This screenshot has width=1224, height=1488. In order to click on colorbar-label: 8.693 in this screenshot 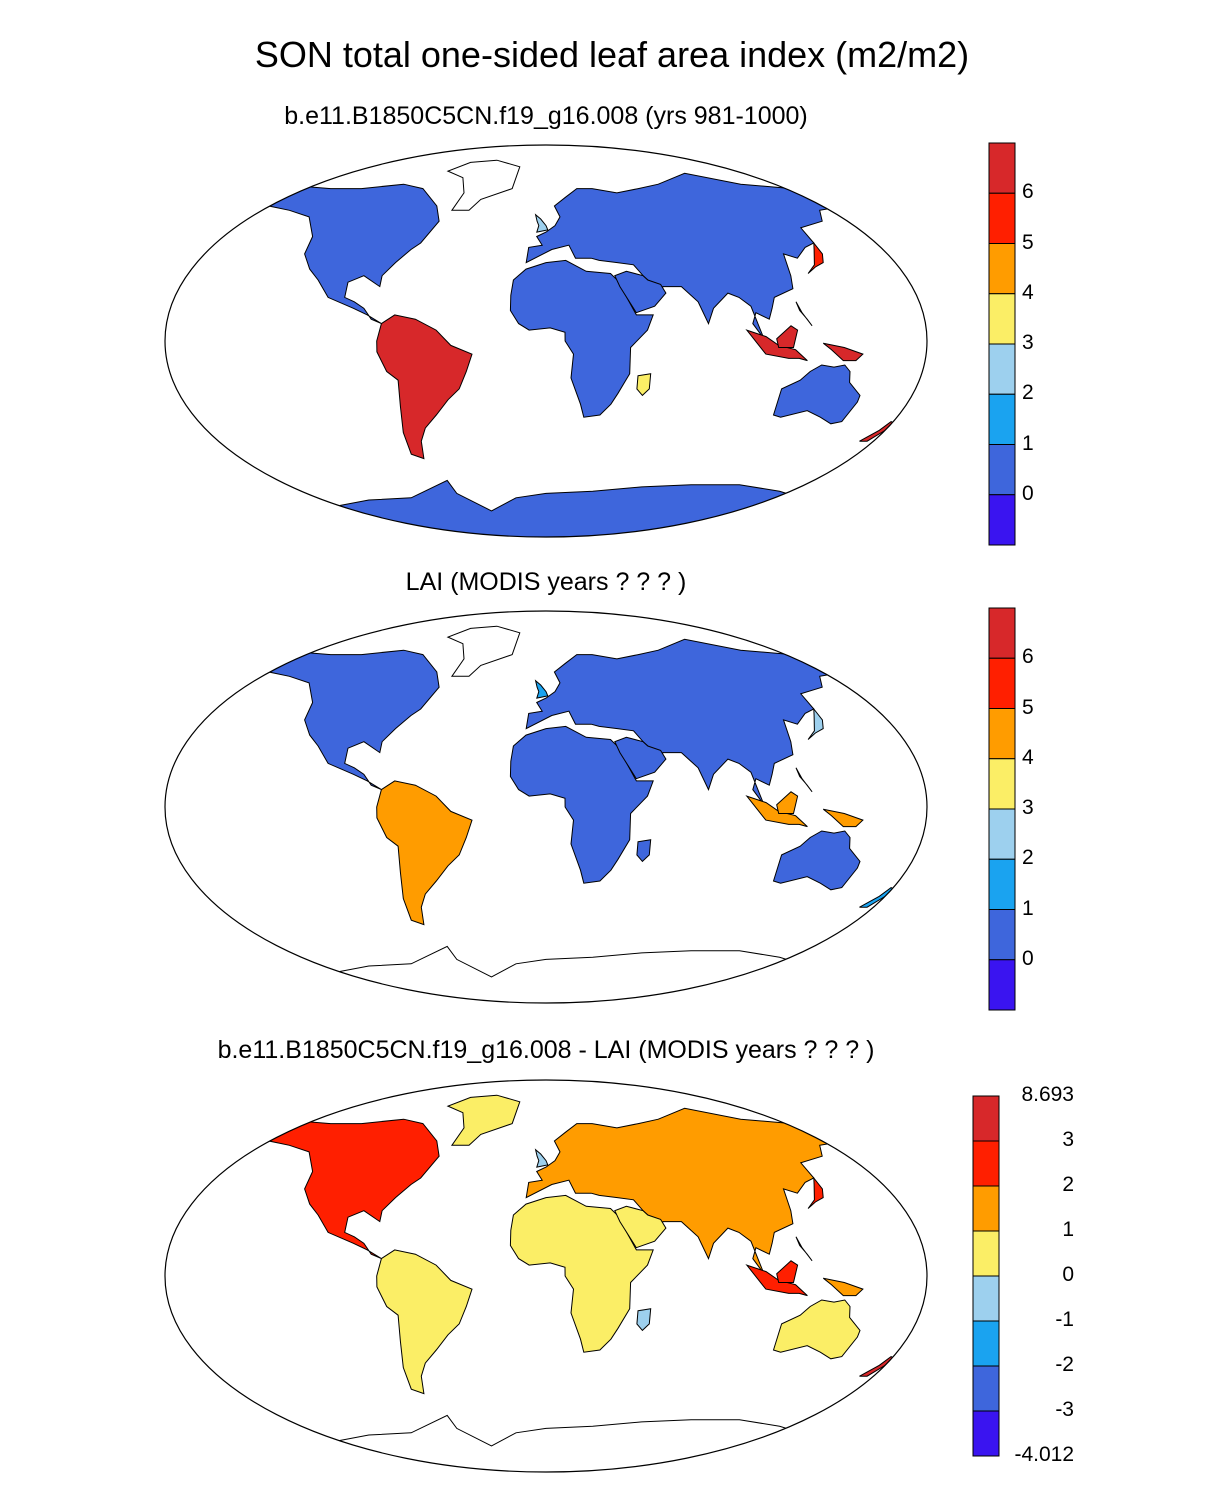, I will do `click(1047, 1094)`.